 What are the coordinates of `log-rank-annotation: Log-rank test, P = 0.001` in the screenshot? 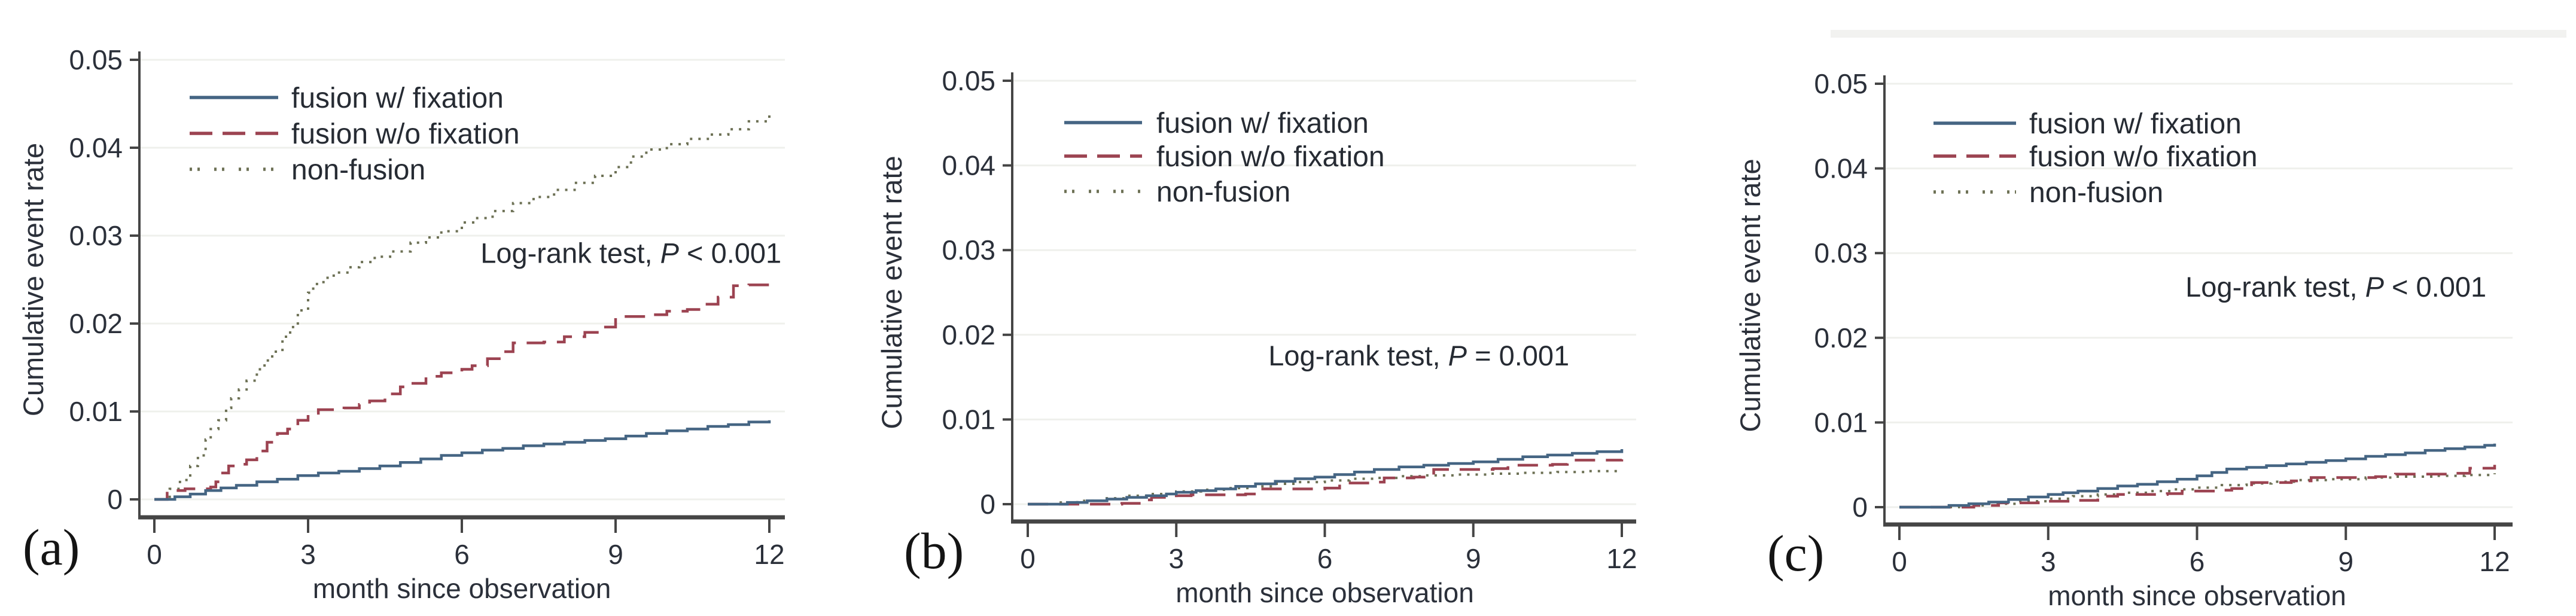 It's located at (1418, 355).